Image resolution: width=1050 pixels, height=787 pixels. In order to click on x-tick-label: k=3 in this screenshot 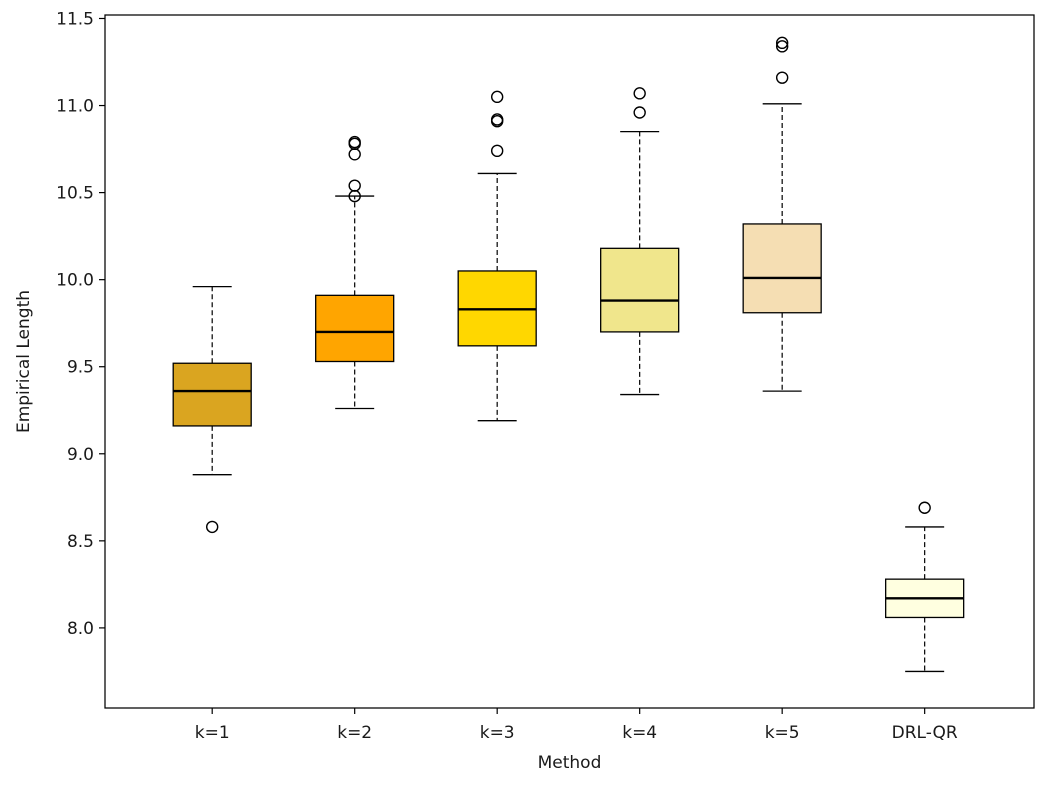, I will do `click(497, 733)`.